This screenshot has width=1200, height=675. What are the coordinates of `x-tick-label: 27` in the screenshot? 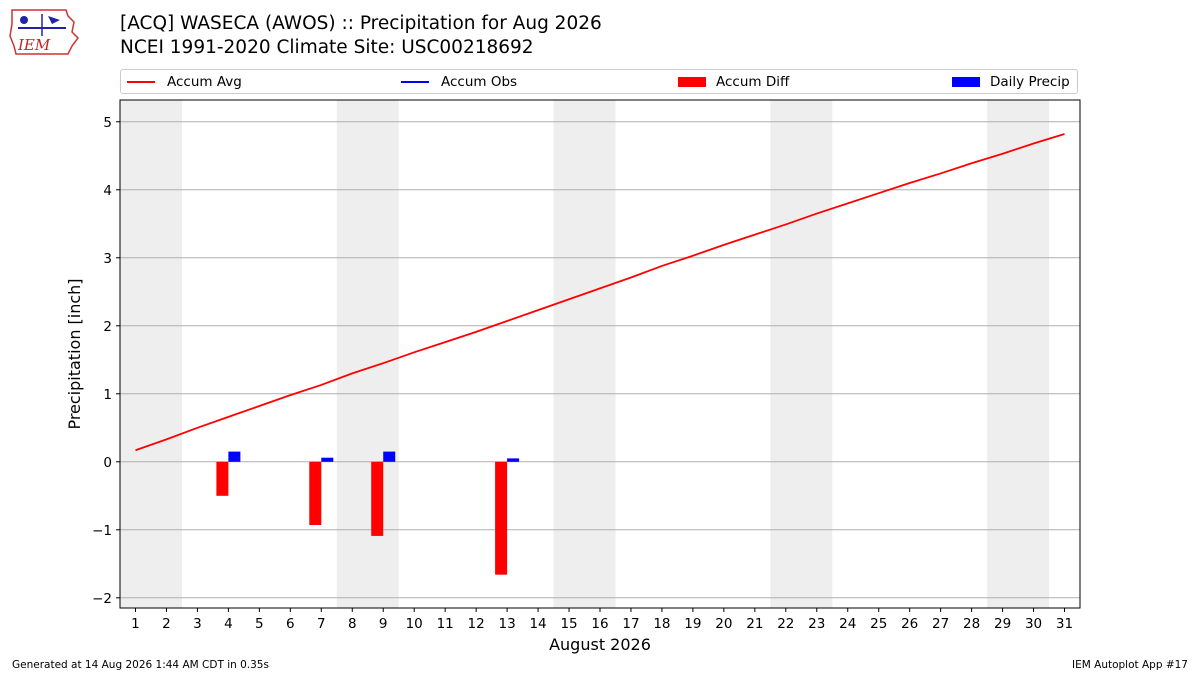 It's located at (940, 624).